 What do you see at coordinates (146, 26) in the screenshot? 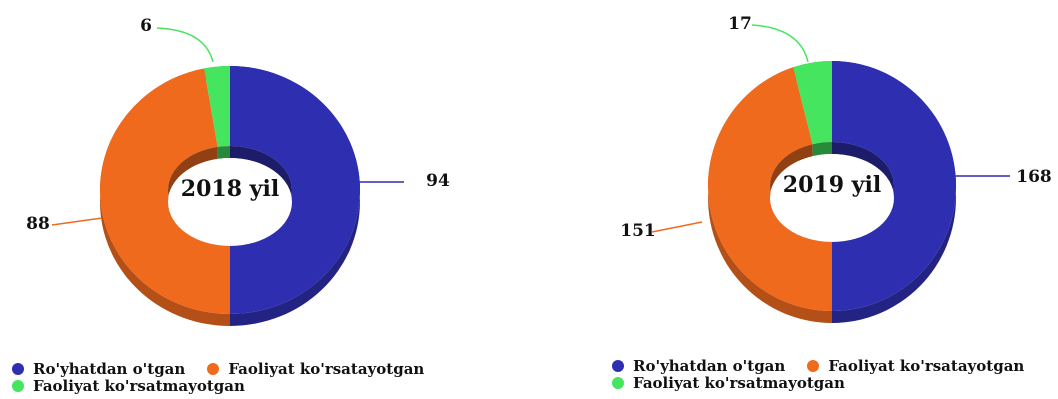
I see `data-label: 6` at bounding box center [146, 26].